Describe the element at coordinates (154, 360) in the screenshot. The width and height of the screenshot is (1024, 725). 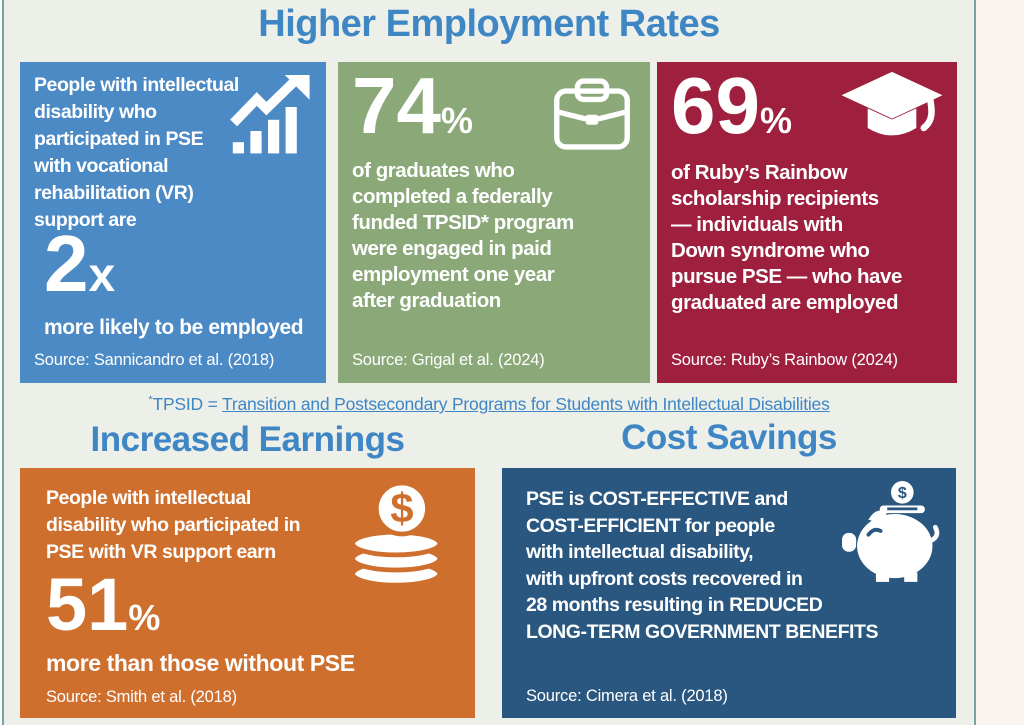
I see `source-citation: Source: Sannicandro et al. (2018)` at that location.